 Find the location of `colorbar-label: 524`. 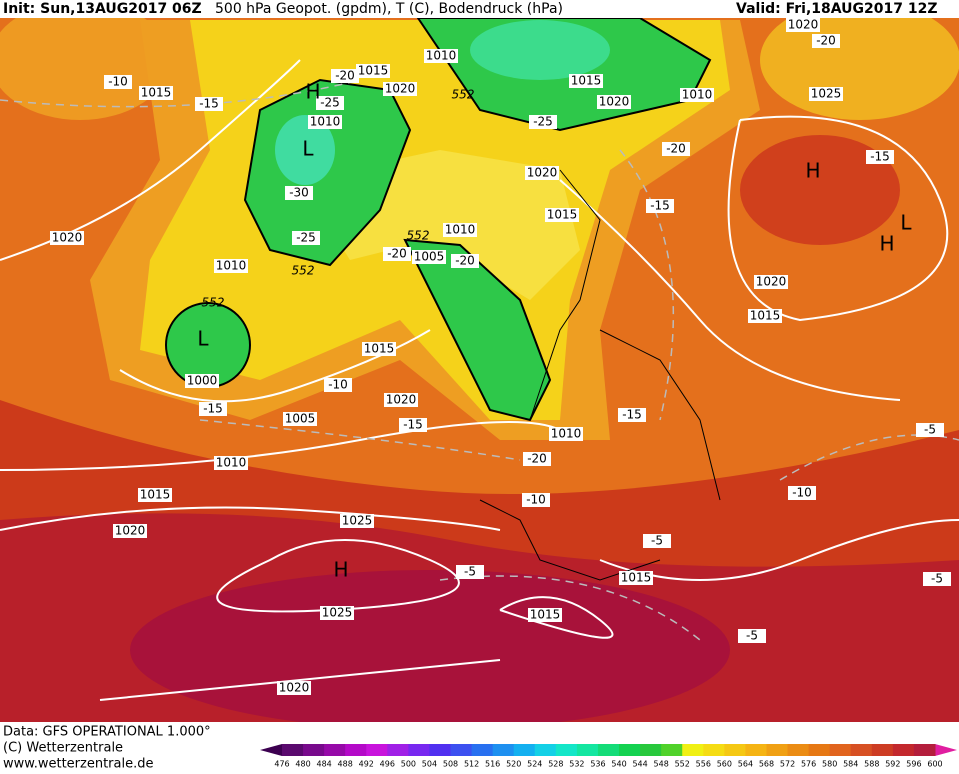

colorbar-label: 524 is located at coordinates (534, 764).